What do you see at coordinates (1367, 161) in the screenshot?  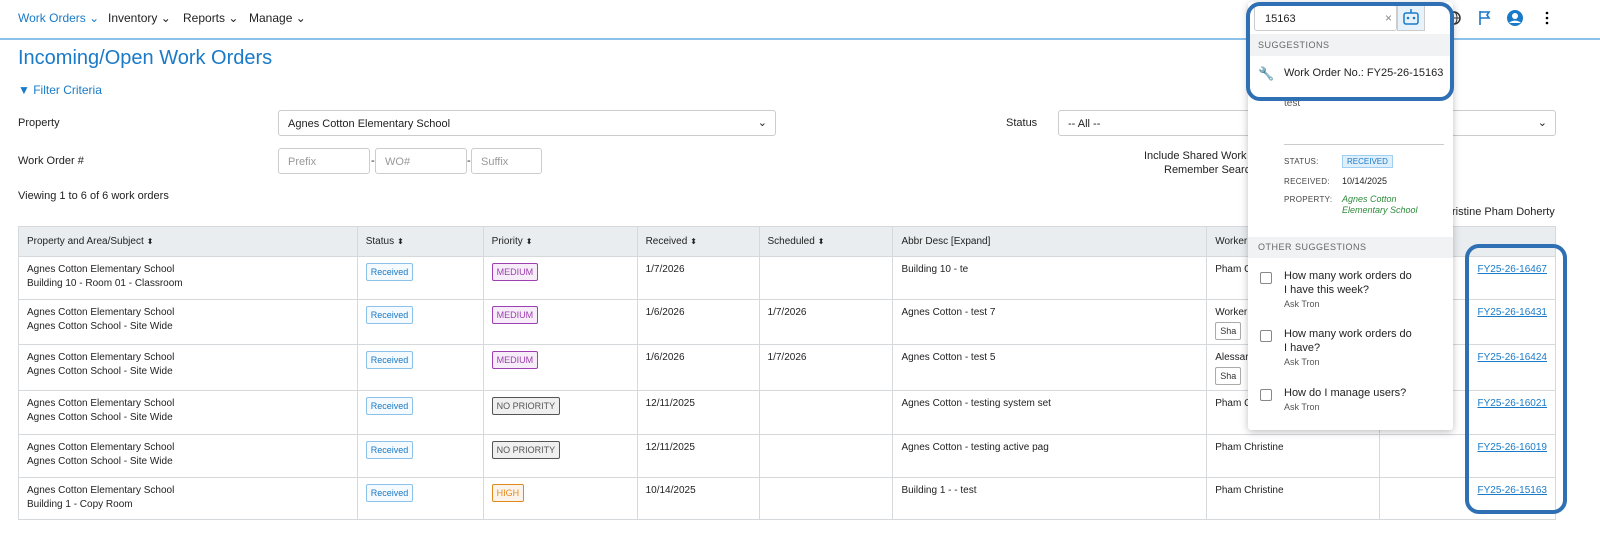 I see `detail-value: RECEIVED` at bounding box center [1367, 161].